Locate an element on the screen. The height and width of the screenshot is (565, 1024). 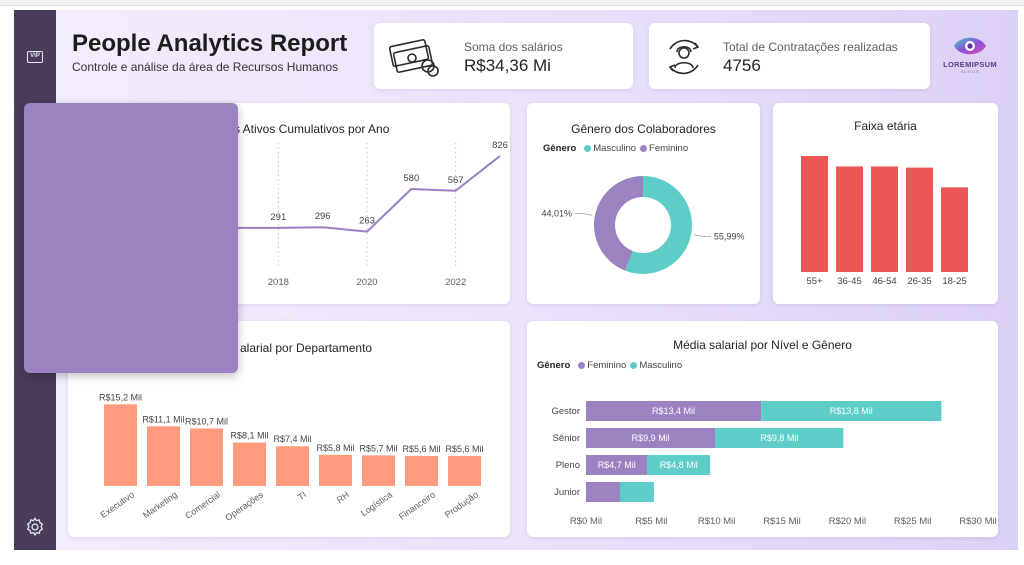
company-logo: LOREMIPSUM A L G O R is located at coordinates (970, 58).